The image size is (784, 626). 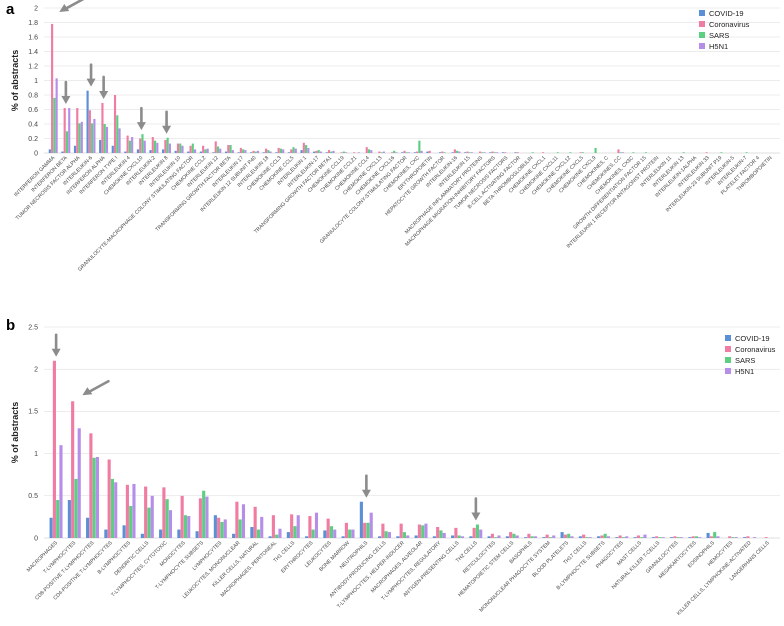 What do you see at coordinates (33, 496) in the screenshot?
I see `y-tick-label: 0.5` at bounding box center [33, 496].